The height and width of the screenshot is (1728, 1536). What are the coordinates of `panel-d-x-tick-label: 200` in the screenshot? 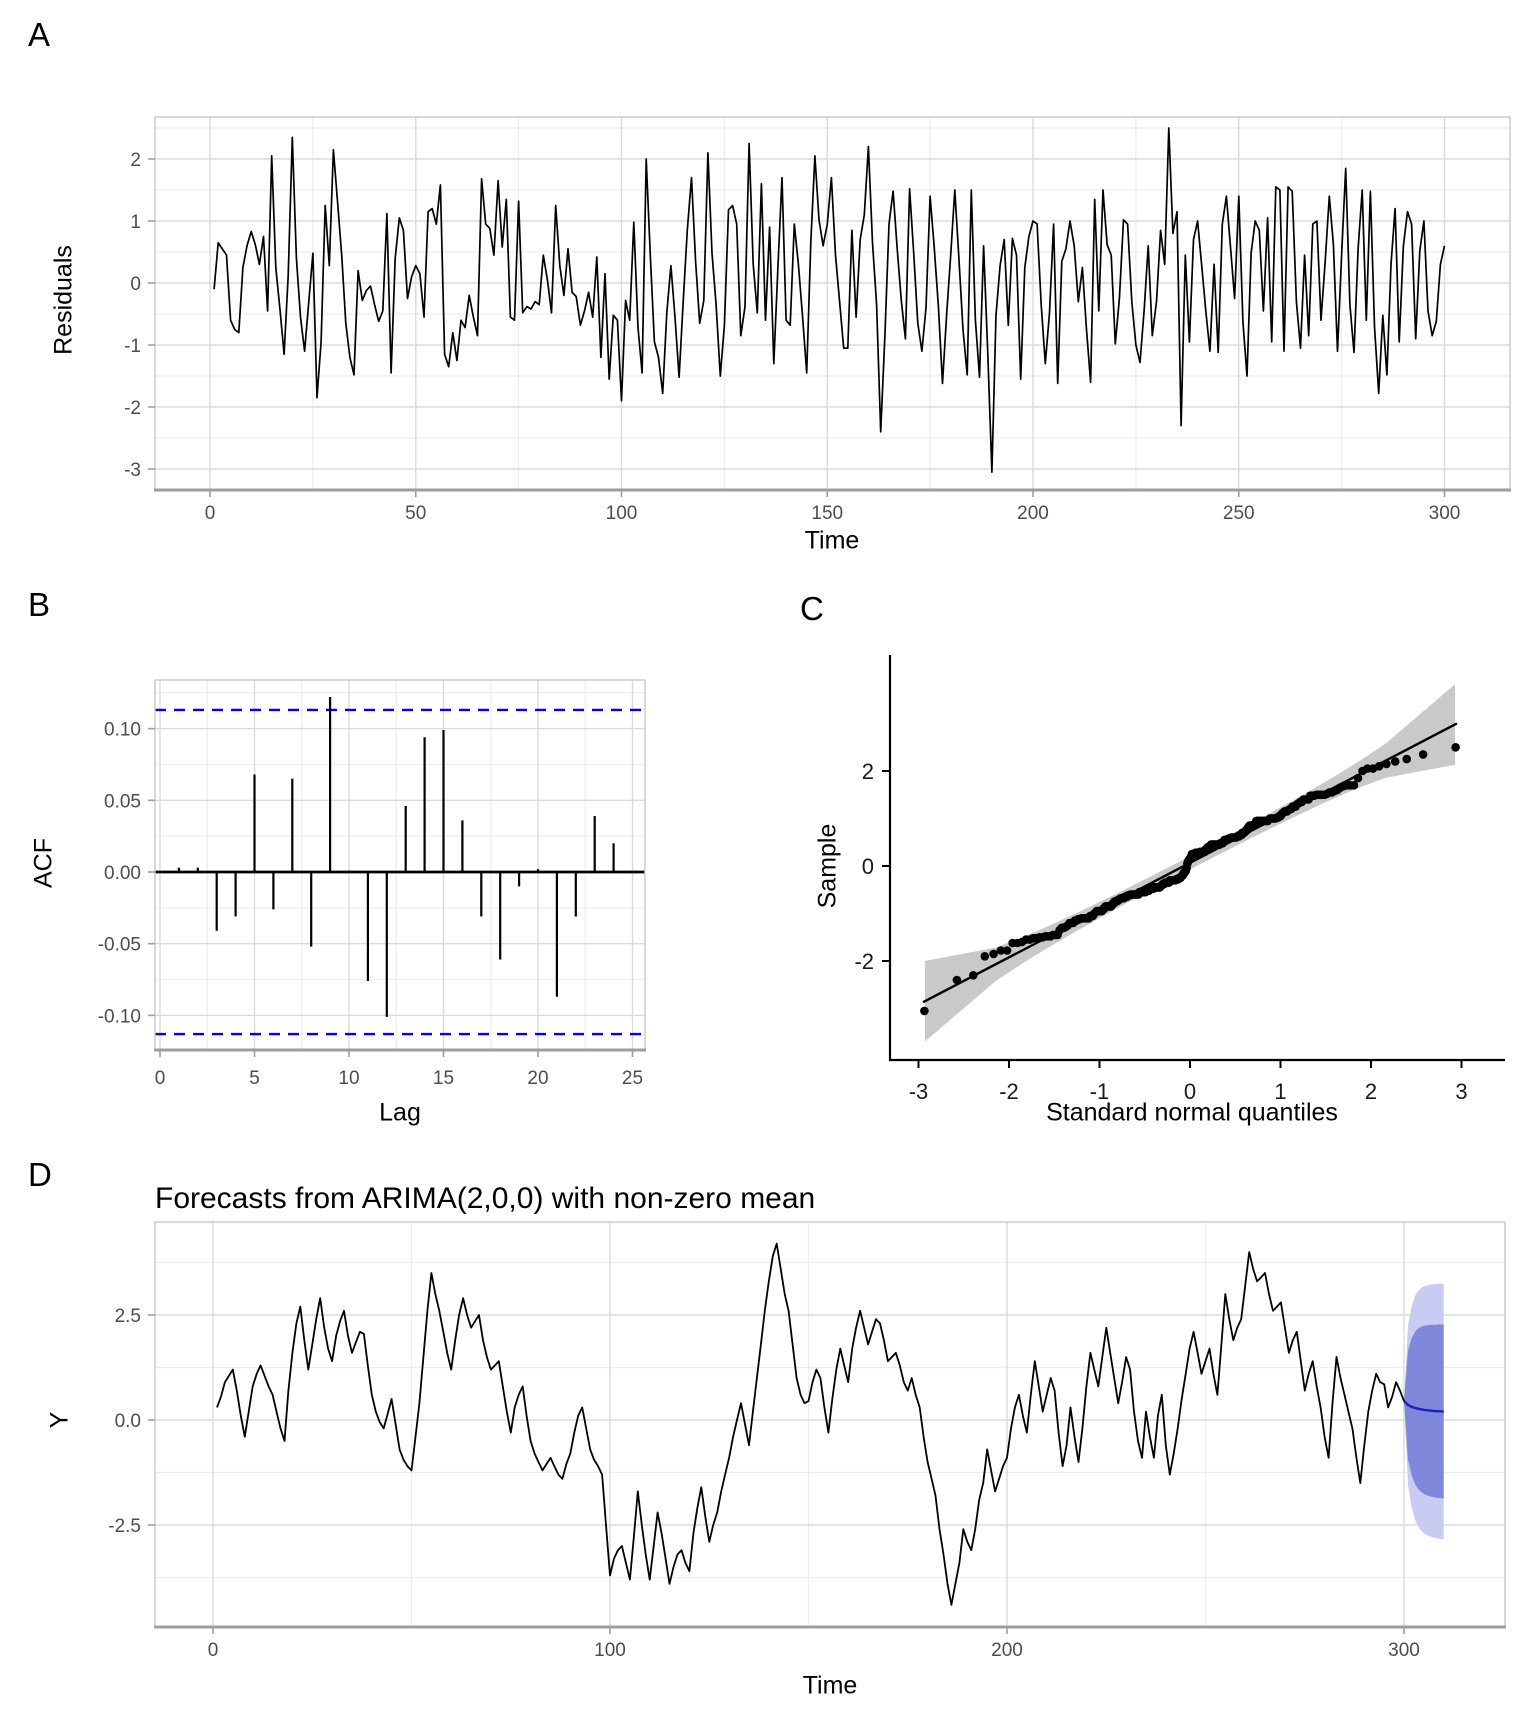 It's located at (1007, 1650).